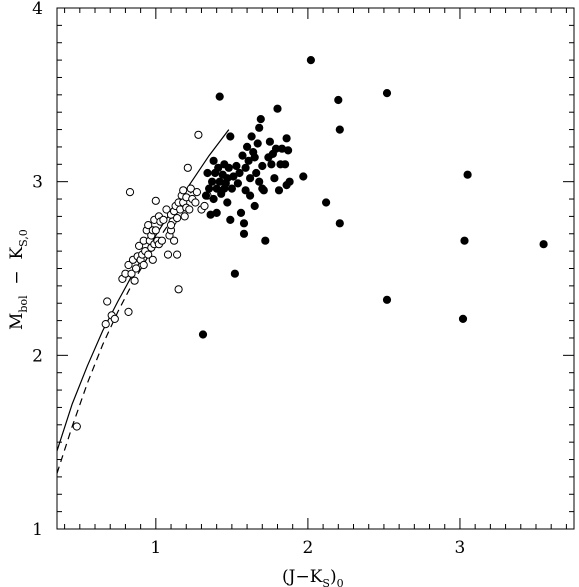 The image size is (579, 587). Describe the element at coordinates (37, 183) in the screenshot. I see `y-tick-label: 3` at that location.